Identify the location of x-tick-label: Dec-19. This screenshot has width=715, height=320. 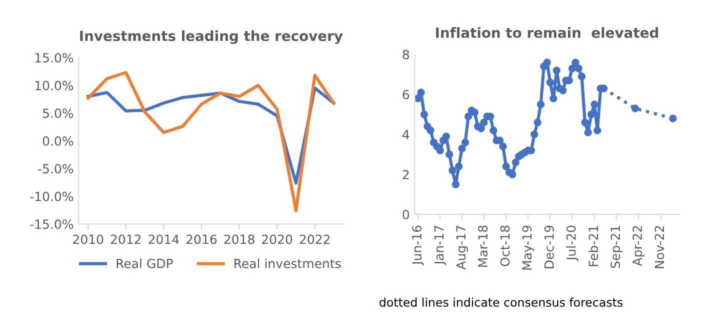
(549, 247).